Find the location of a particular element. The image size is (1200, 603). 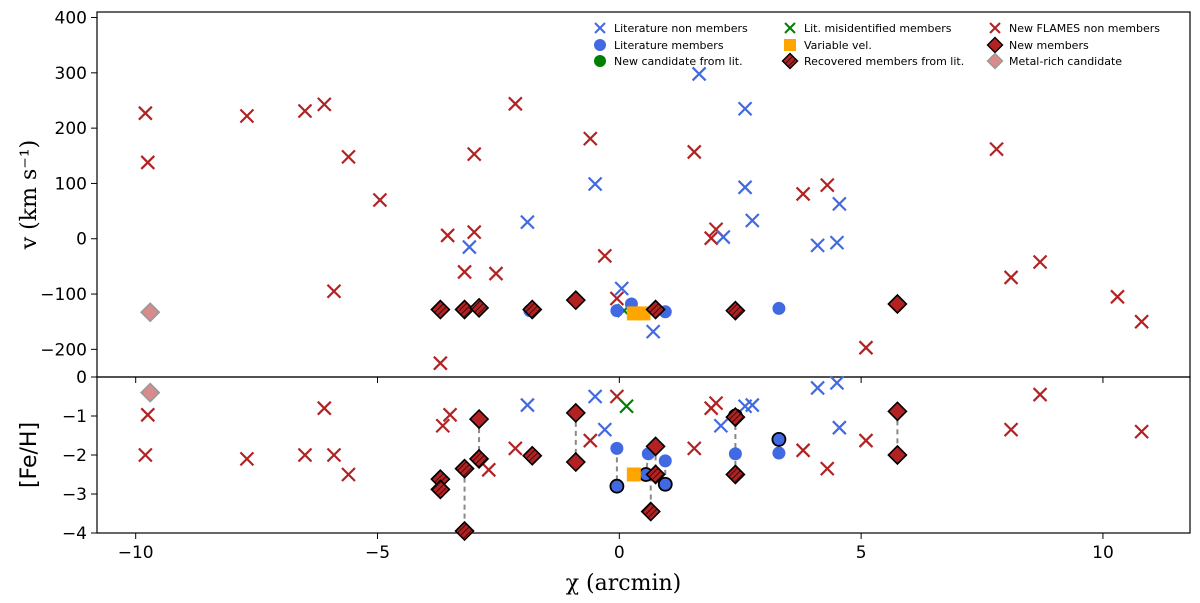

legend-label: Variable vel. is located at coordinates (838, 45).